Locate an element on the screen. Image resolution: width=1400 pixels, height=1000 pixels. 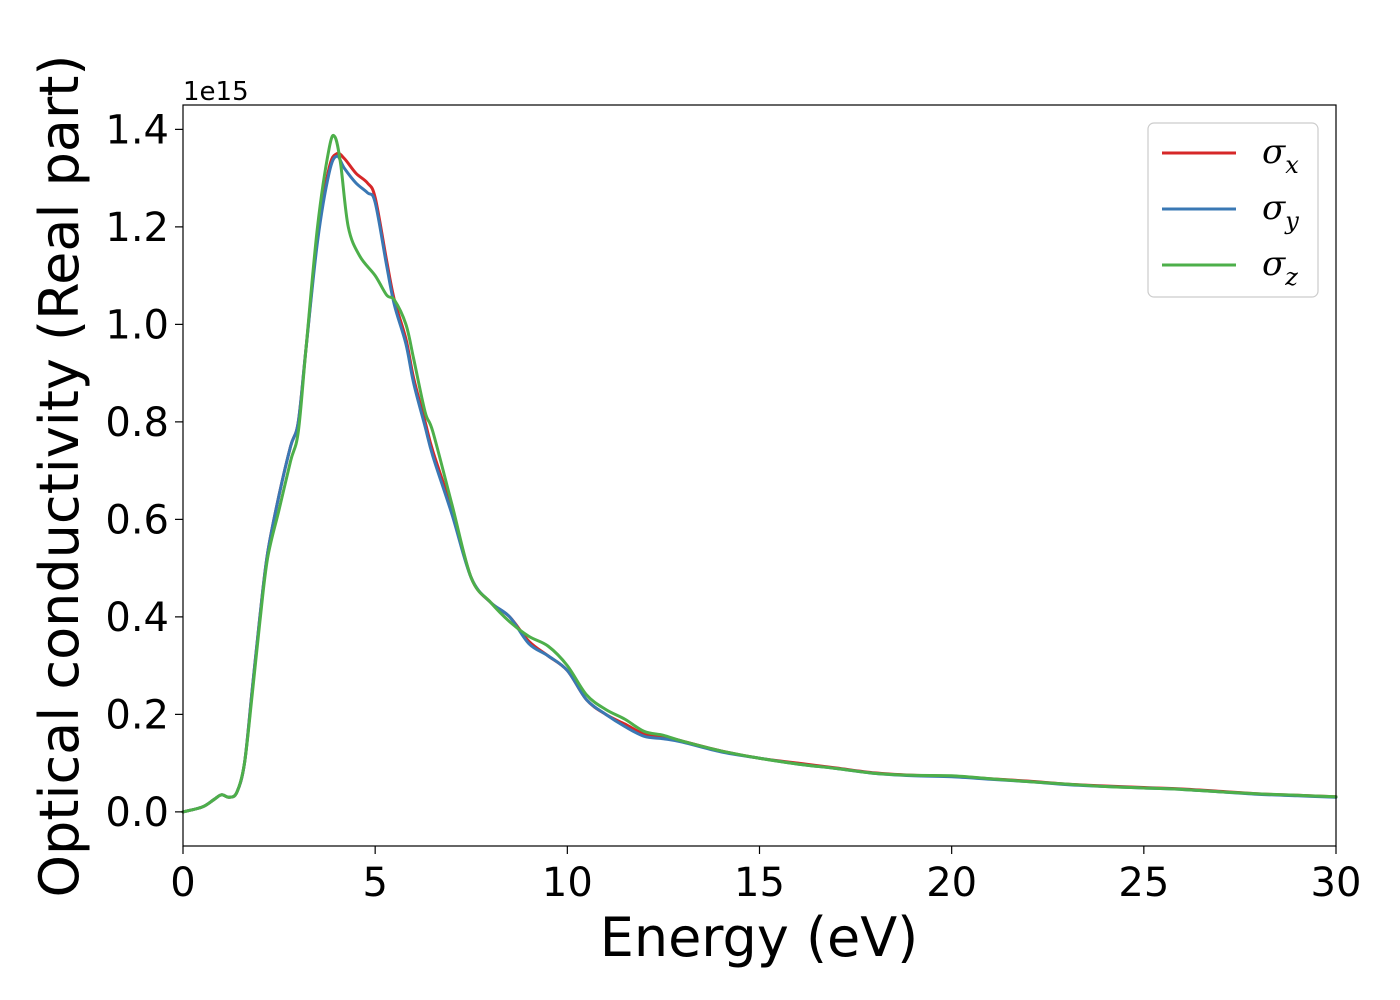
y-tick-label: 0.8 is located at coordinates (137, 423).